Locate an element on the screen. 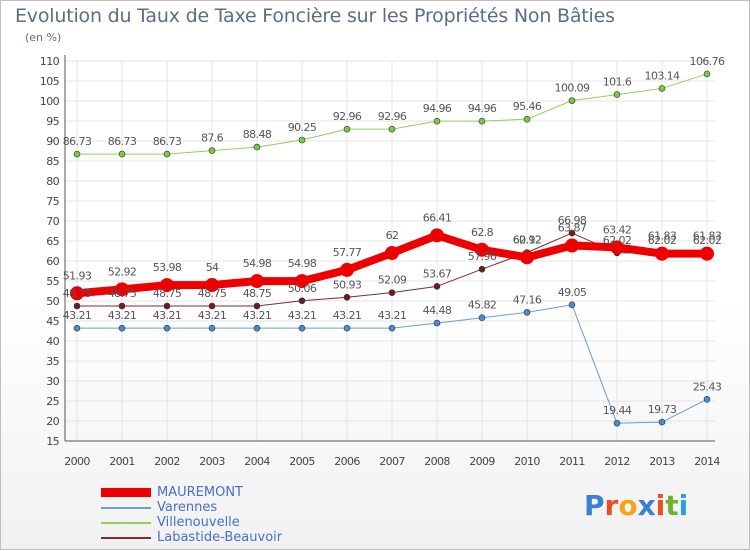 The height and width of the screenshot is (551, 750). y-tick-label: 50 is located at coordinates (52, 301).